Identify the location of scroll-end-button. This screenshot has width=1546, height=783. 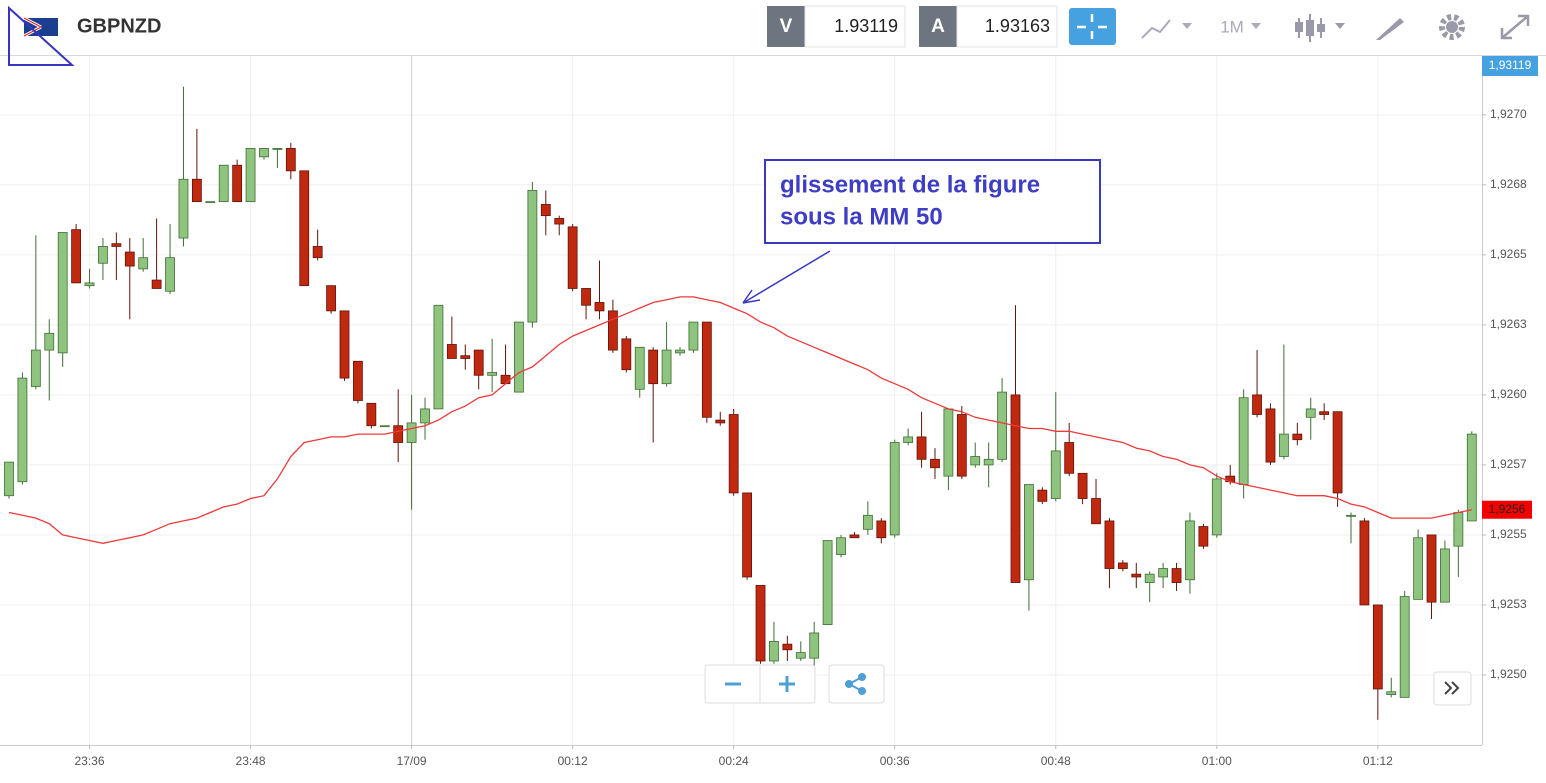
(1452, 688).